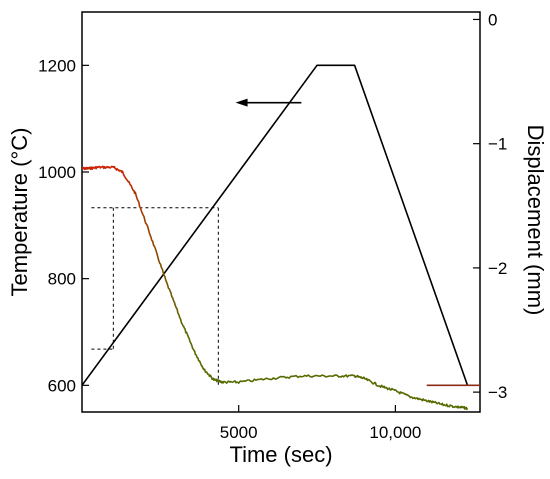 The height and width of the screenshot is (479, 550). What do you see at coordinates (497, 144) in the screenshot?
I see `y-right-tick-label: −1` at bounding box center [497, 144].